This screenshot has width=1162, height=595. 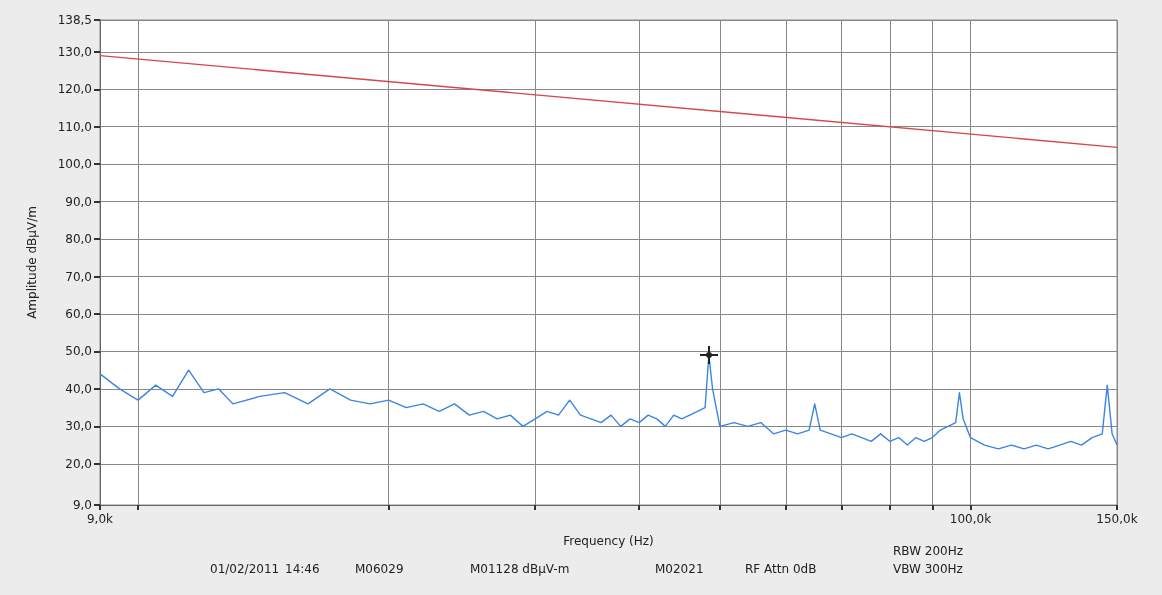 What do you see at coordinates (74, 126) in the screenshot?
I see `y-tick-label: 110,0` at bounding box center [74, 126].